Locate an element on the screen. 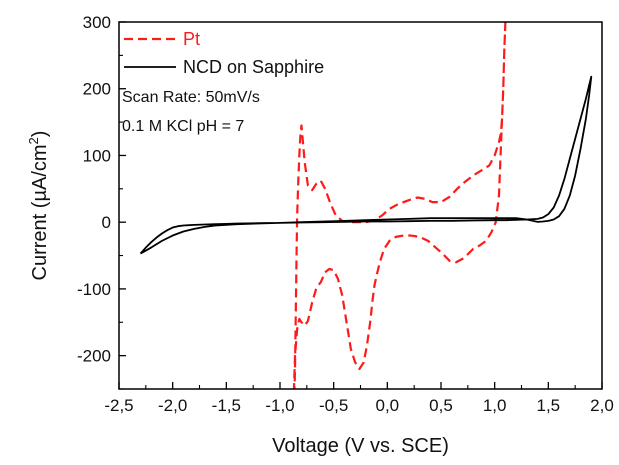 This screenshot has height=465, width=619. x-tick-label: -1,5 is located at coordinates (226, 405).